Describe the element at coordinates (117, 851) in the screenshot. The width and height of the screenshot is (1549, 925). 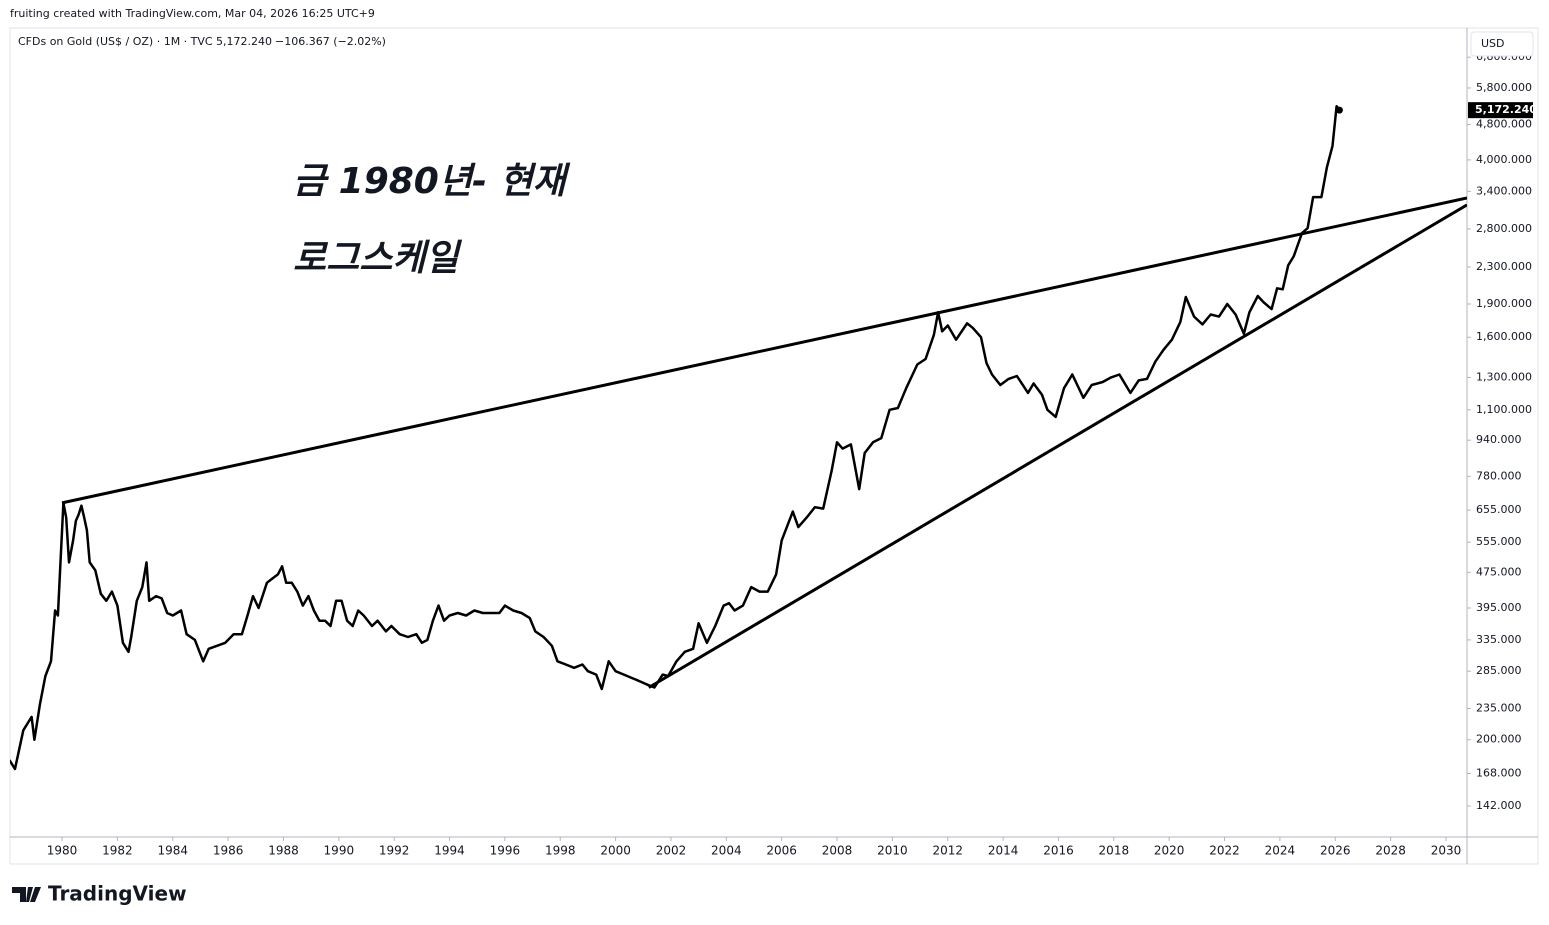
I see `x-tick-label: 1982` at that location.